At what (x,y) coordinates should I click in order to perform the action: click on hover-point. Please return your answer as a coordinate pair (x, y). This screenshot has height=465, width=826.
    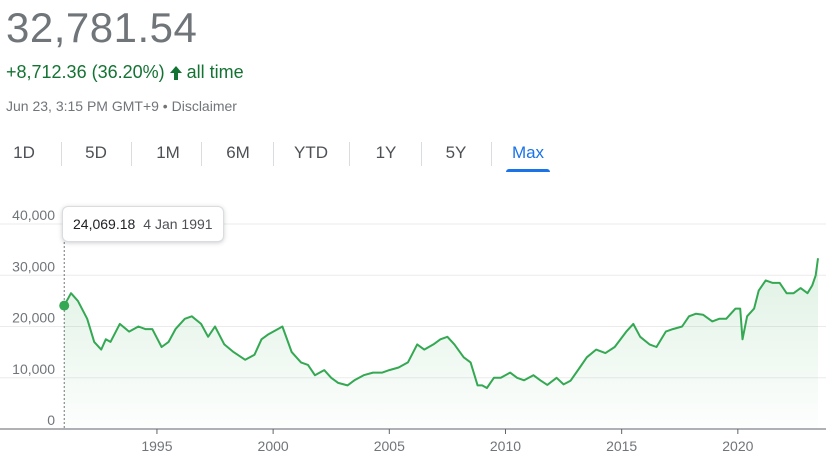
    Looking at the image, I should click on (64, 305).